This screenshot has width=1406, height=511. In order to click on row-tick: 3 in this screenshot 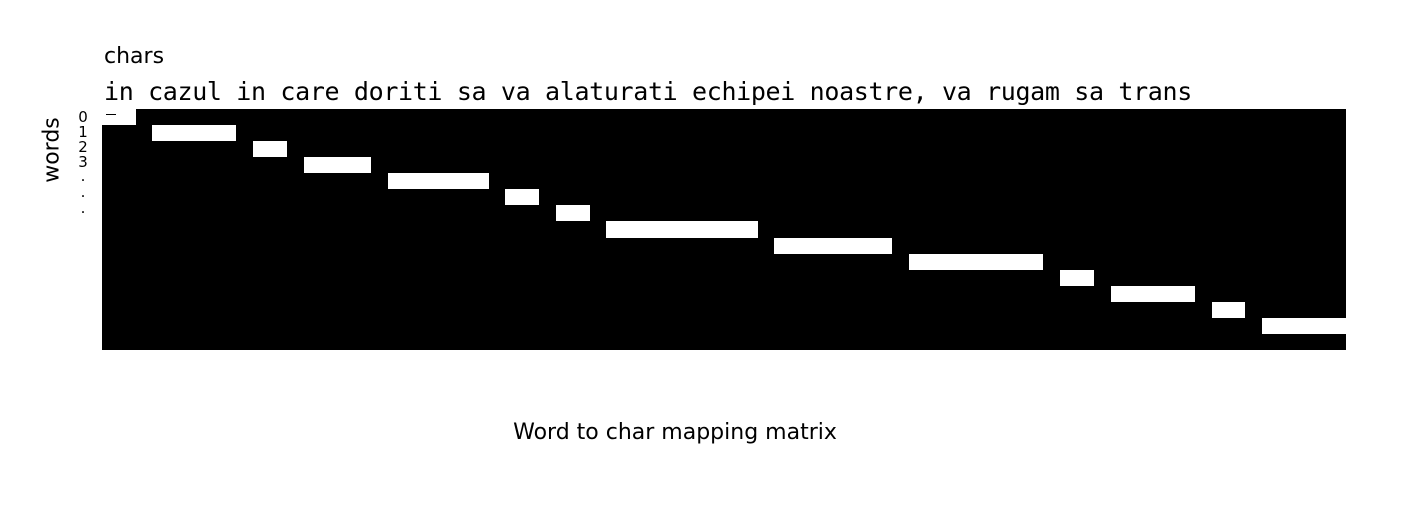, I will do `click(83, 162)`.